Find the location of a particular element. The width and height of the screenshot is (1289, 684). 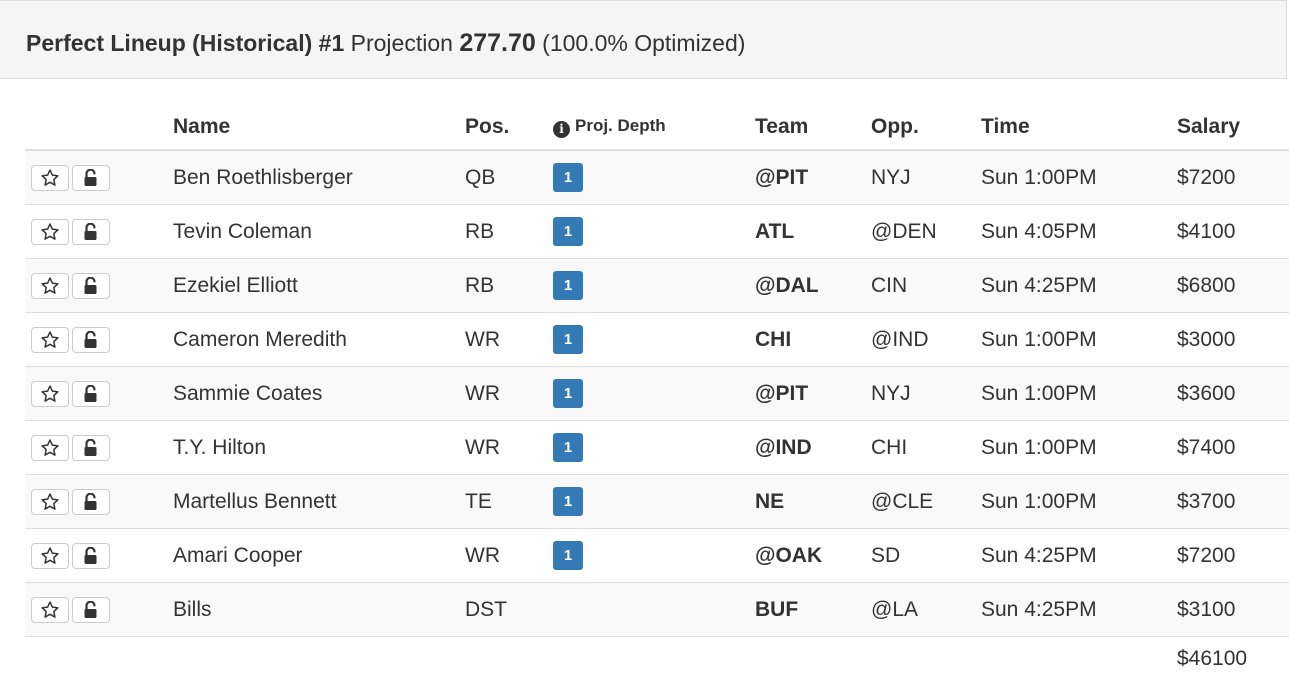

player-name: T.Y. Hilton is located at coordinates (319, 447).